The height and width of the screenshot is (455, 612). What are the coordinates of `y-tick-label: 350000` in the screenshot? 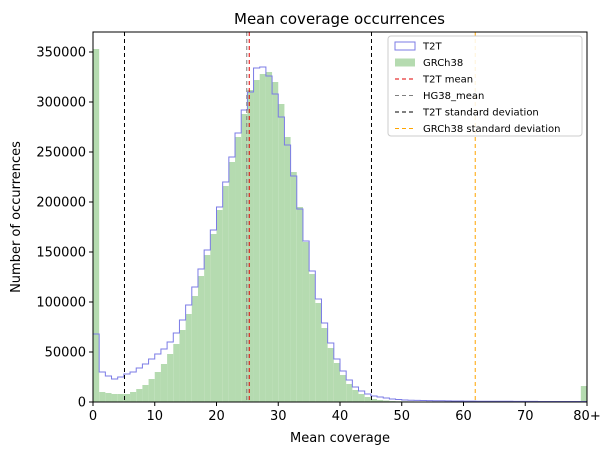 It's located at (61, 53).